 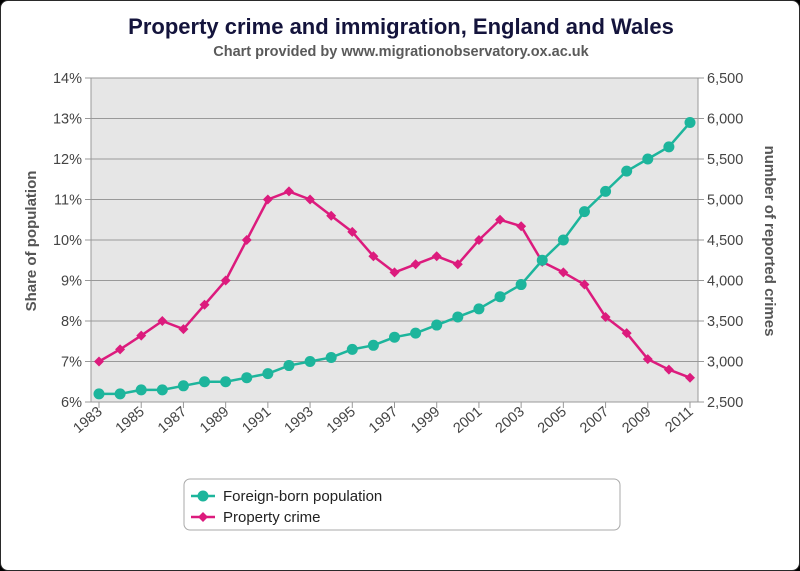 I want to click on legend-box, so click(x=402, y=504).